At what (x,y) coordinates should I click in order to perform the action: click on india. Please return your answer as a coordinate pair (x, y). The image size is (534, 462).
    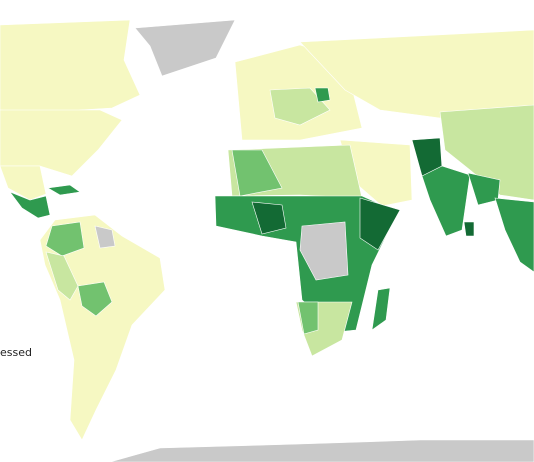
    Looking at the image, I should click on (446, 201).